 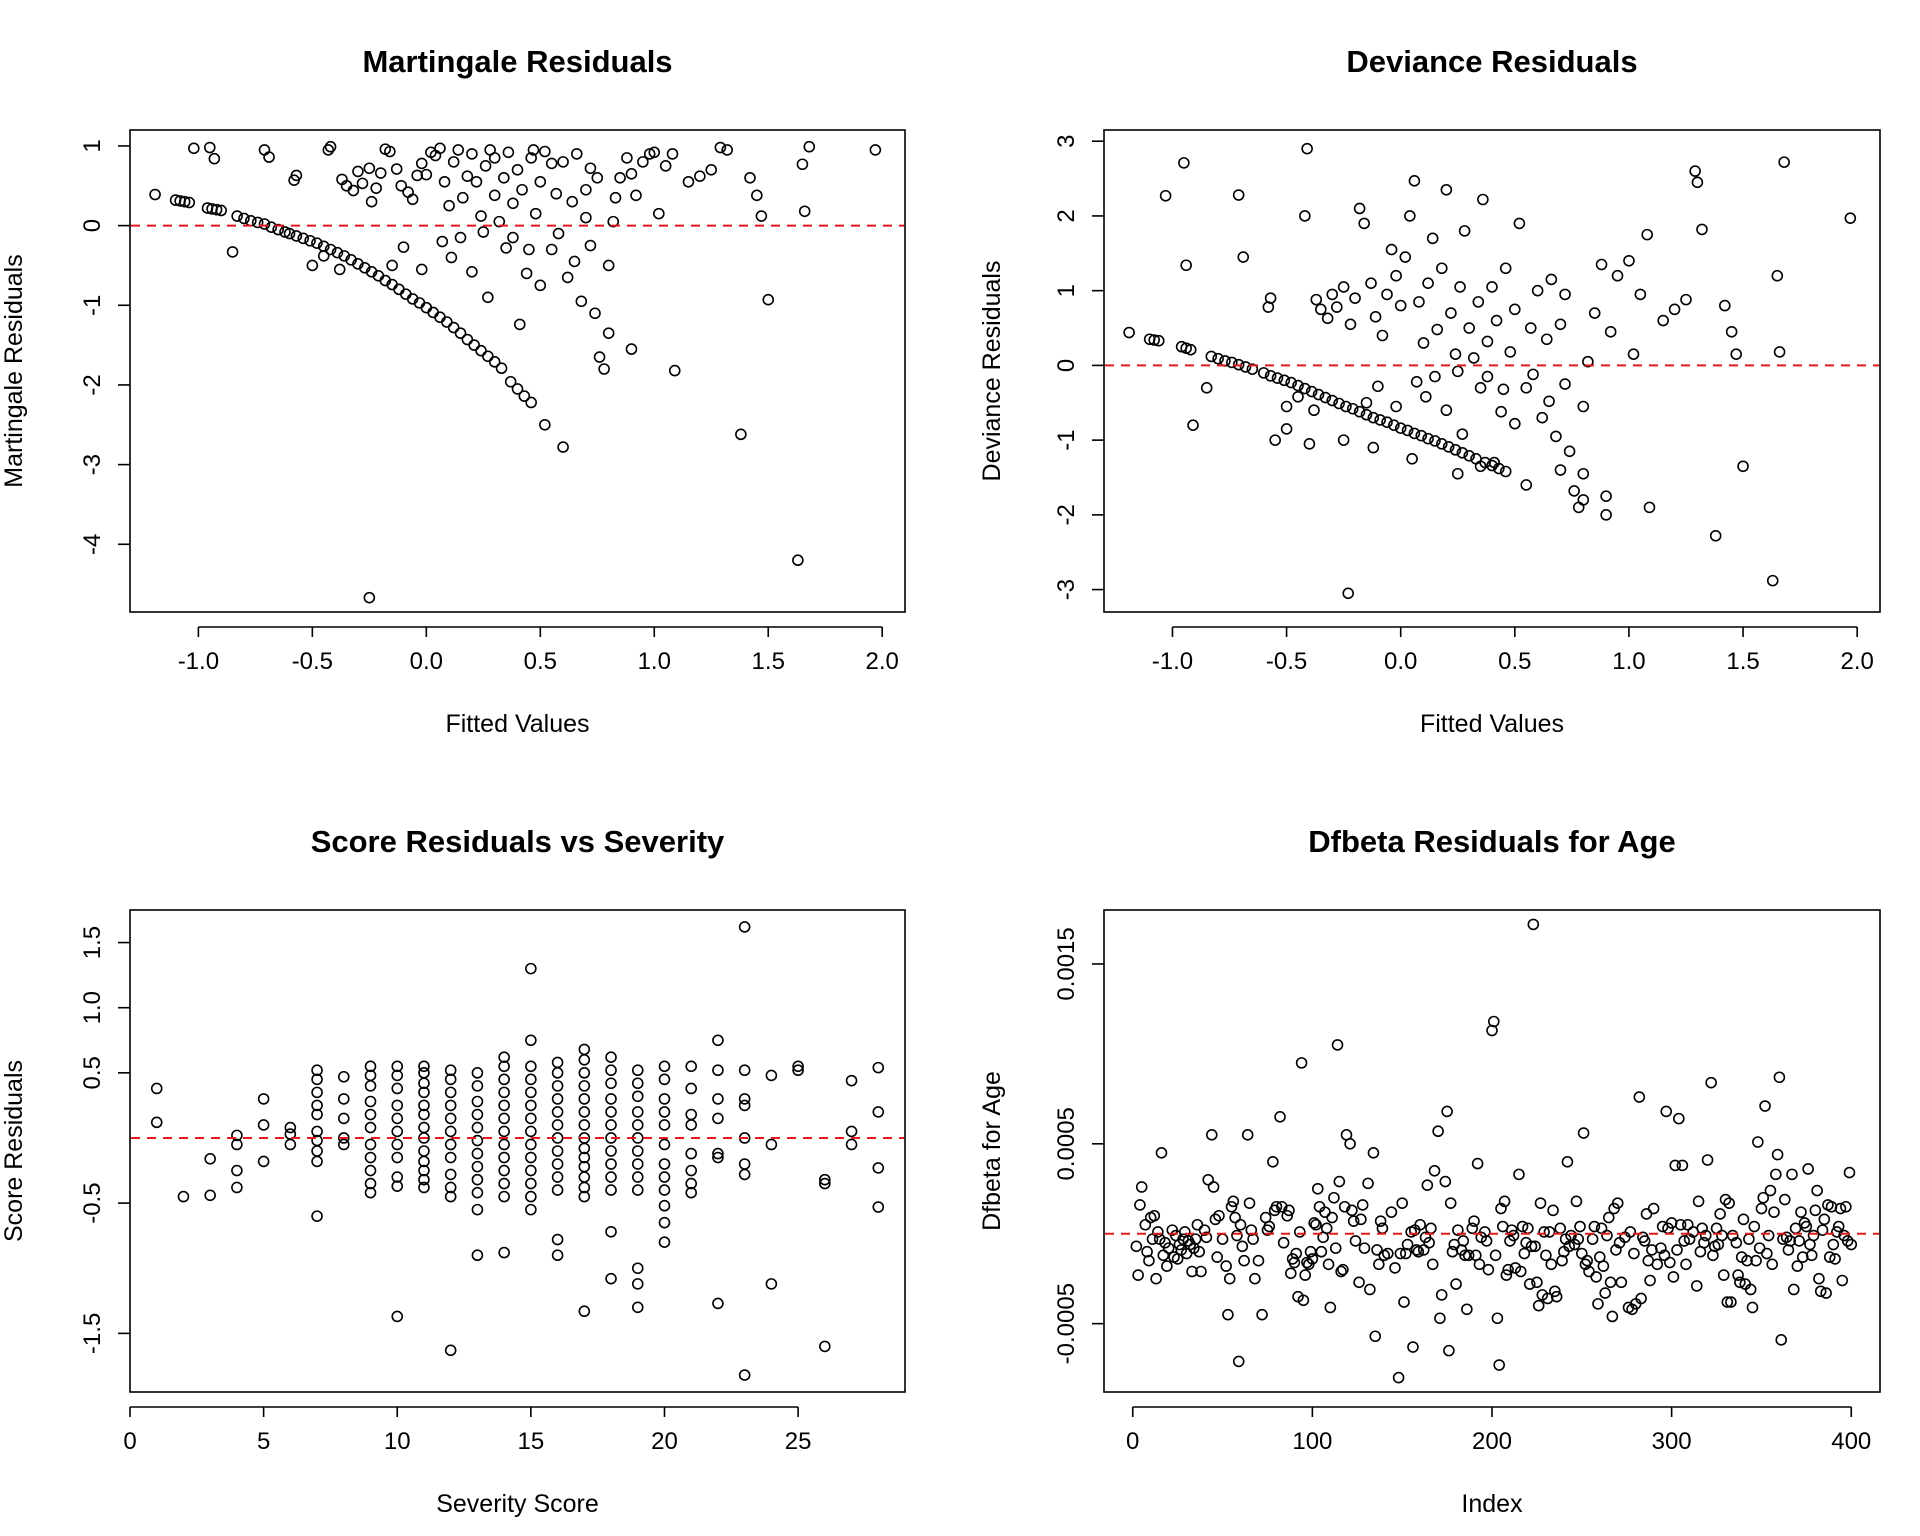 What do you see at coordinates (397, 1441) in the screenshot?
I see `x-tick-label: 10` at bounding box center [397, 1441].